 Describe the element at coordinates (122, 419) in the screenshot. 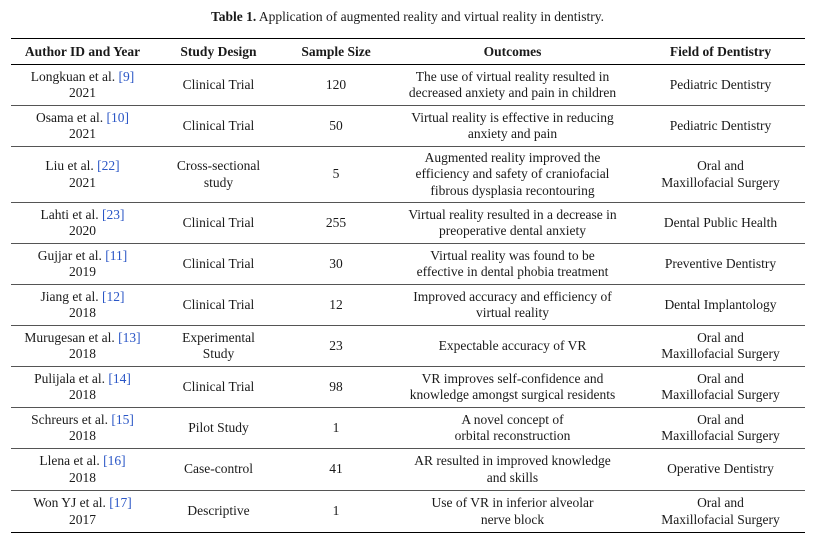

I see `reference-link: [15]` at that location.